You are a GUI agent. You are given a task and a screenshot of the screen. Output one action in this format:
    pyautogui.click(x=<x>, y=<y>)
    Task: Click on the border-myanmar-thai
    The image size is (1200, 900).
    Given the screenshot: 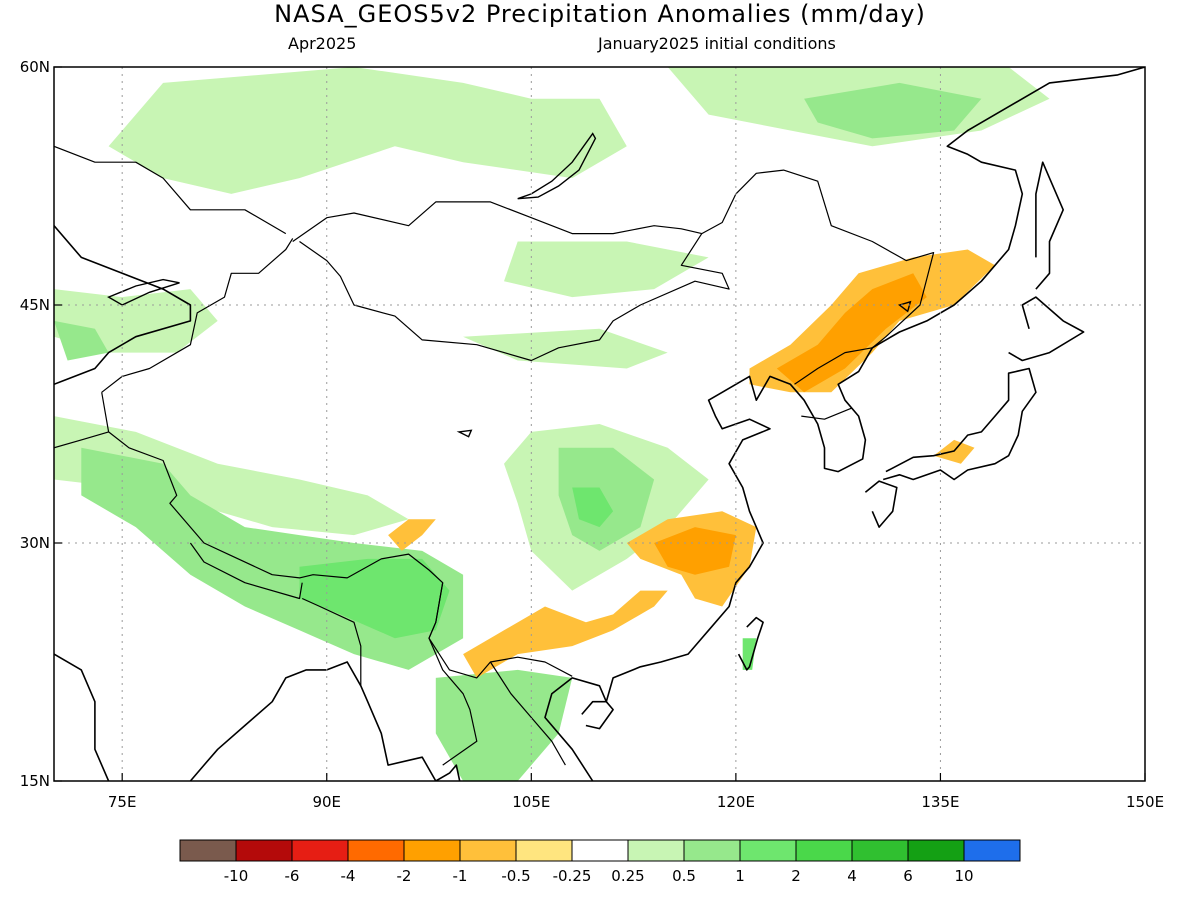 What is the action you would take?
    pyautogui.click(x=453, y=674)
    